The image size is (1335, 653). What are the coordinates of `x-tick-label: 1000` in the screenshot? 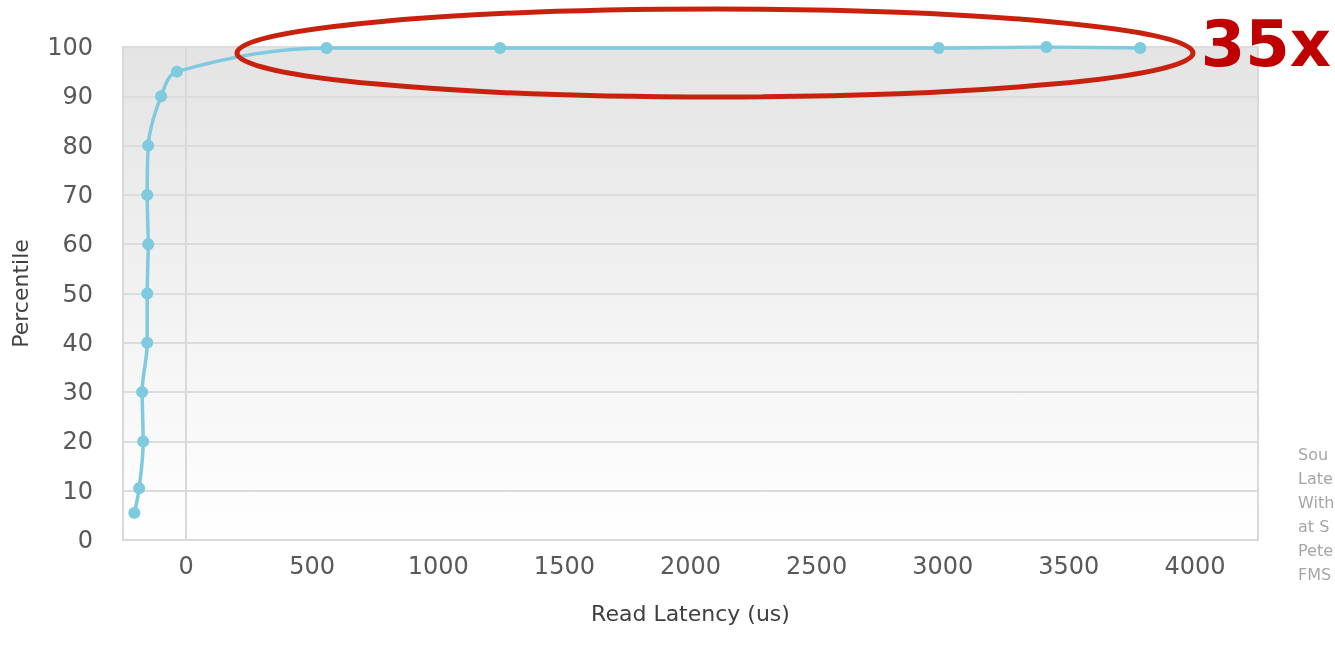 It's located at (438, 566).